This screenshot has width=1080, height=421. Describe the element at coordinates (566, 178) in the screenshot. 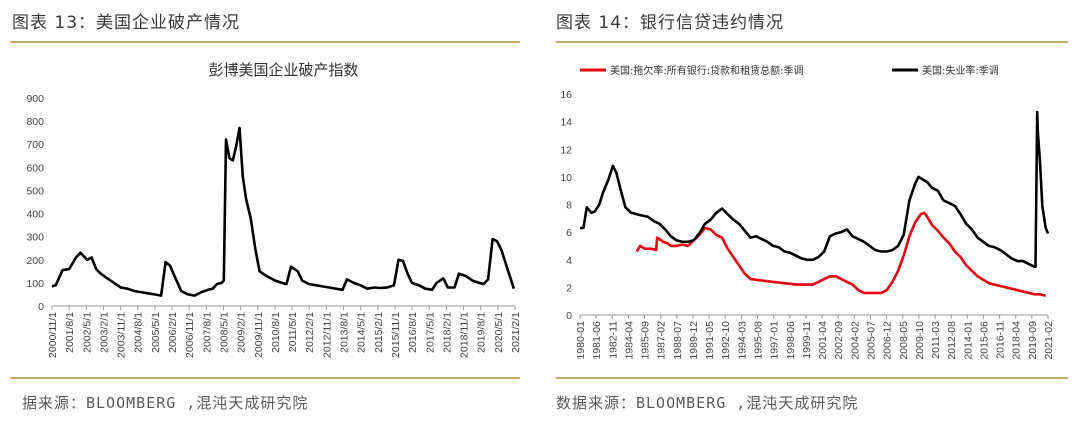

I see `right-ytick-label: 10` at that location.